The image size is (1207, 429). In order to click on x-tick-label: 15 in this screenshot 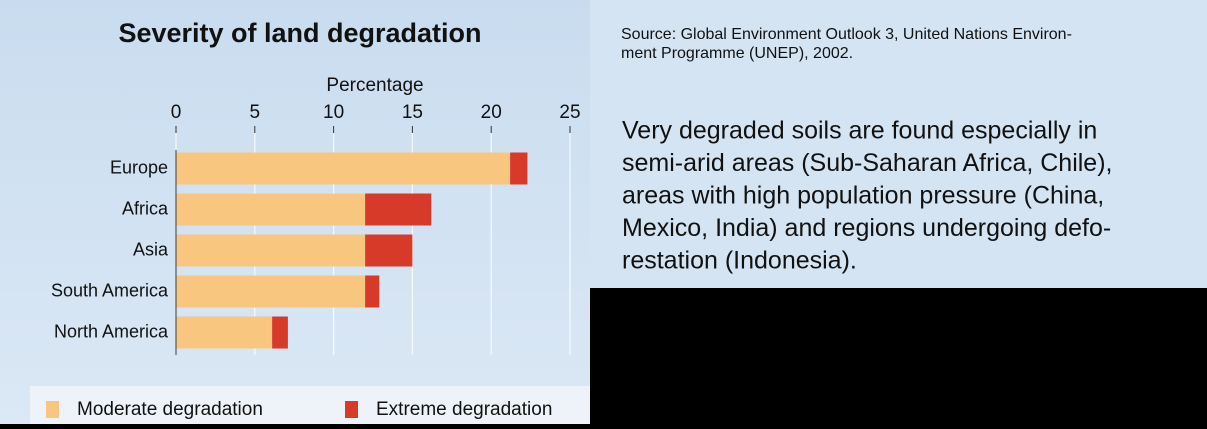, I will do `click(412, 112)`.